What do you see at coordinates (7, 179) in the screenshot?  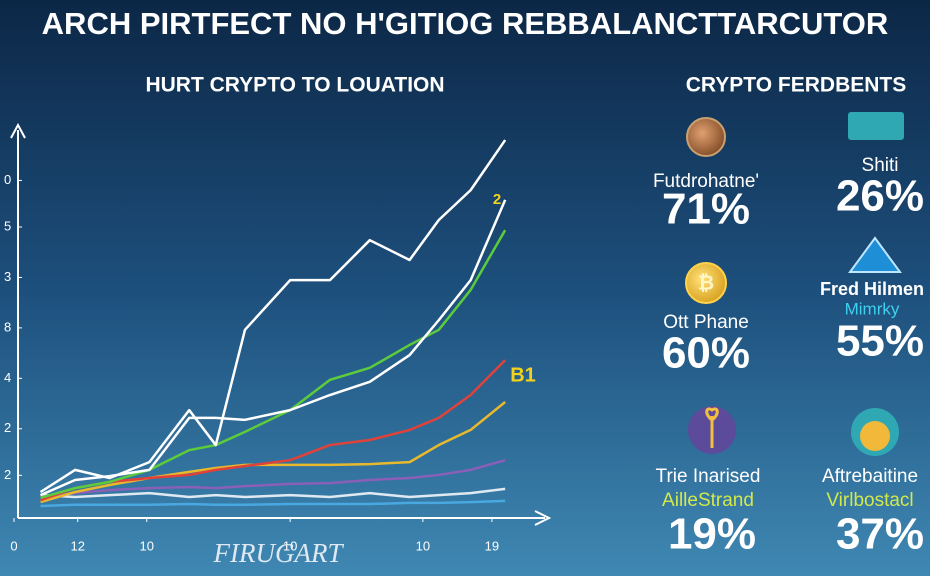 I see `y-tick-label: 0` at bounding box center [7, 179].